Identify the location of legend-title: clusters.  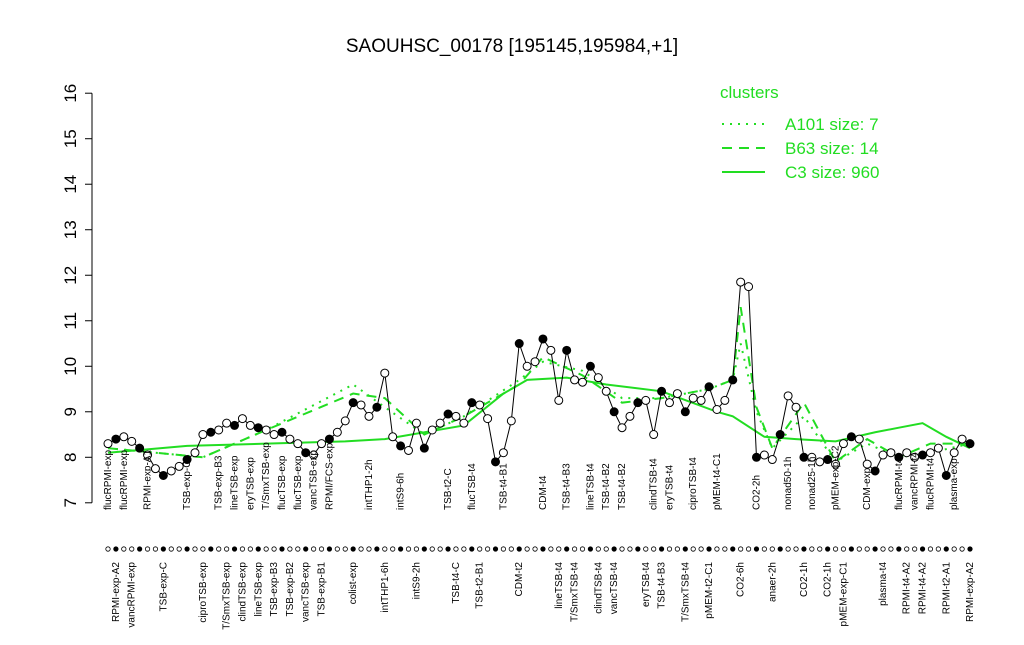
(749, 92).